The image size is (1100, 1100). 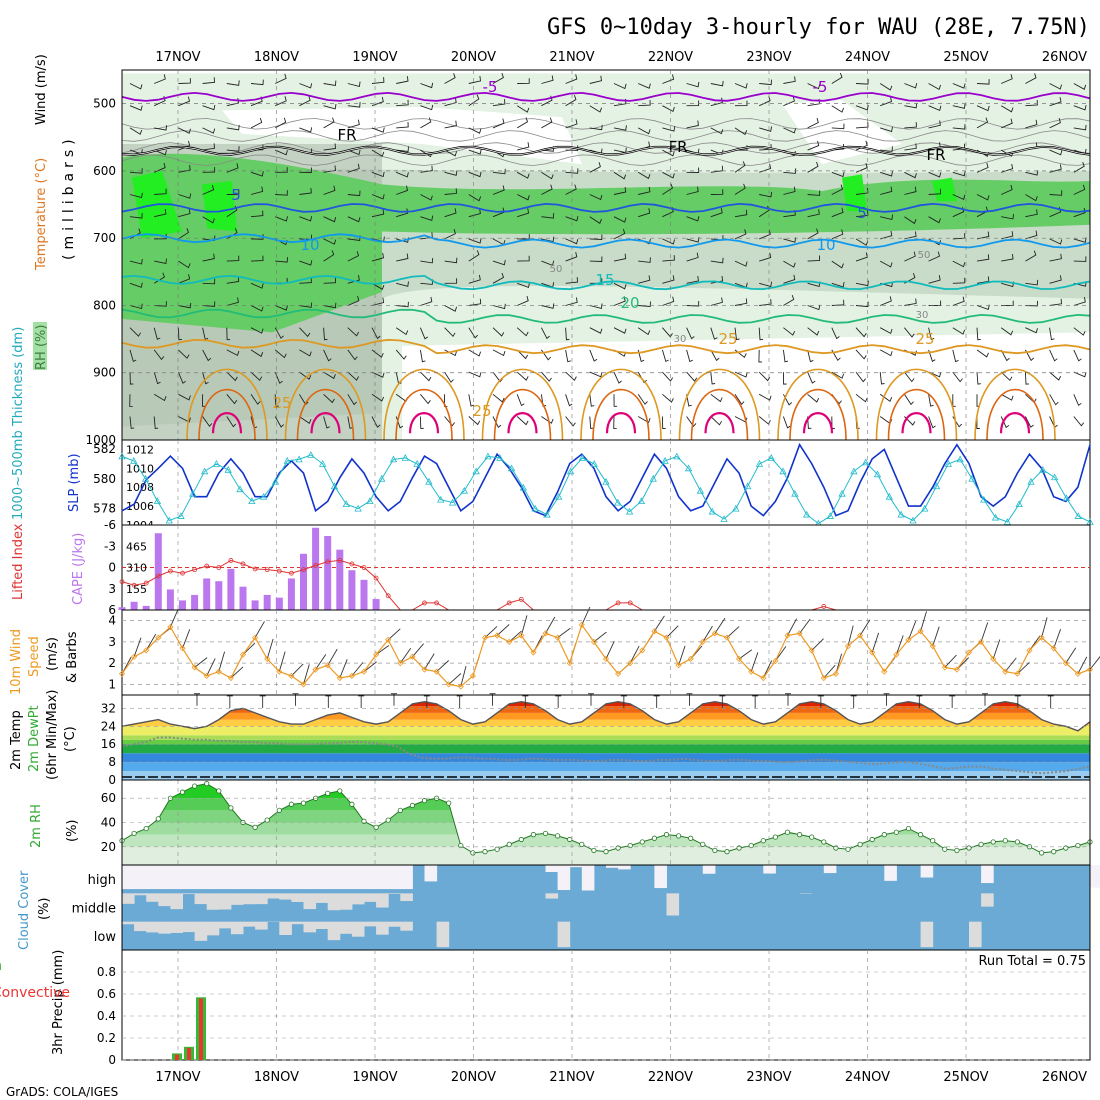 What do you see at coordinates (606, 731) in the screenshot?
I see `temp-stripe` at bounding box center [606, 731].